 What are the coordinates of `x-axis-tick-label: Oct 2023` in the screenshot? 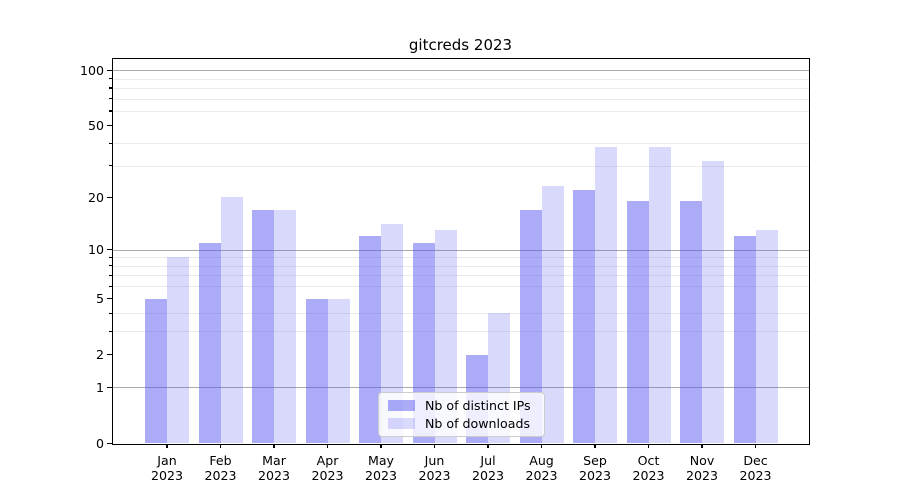 It's located at (648, 468).